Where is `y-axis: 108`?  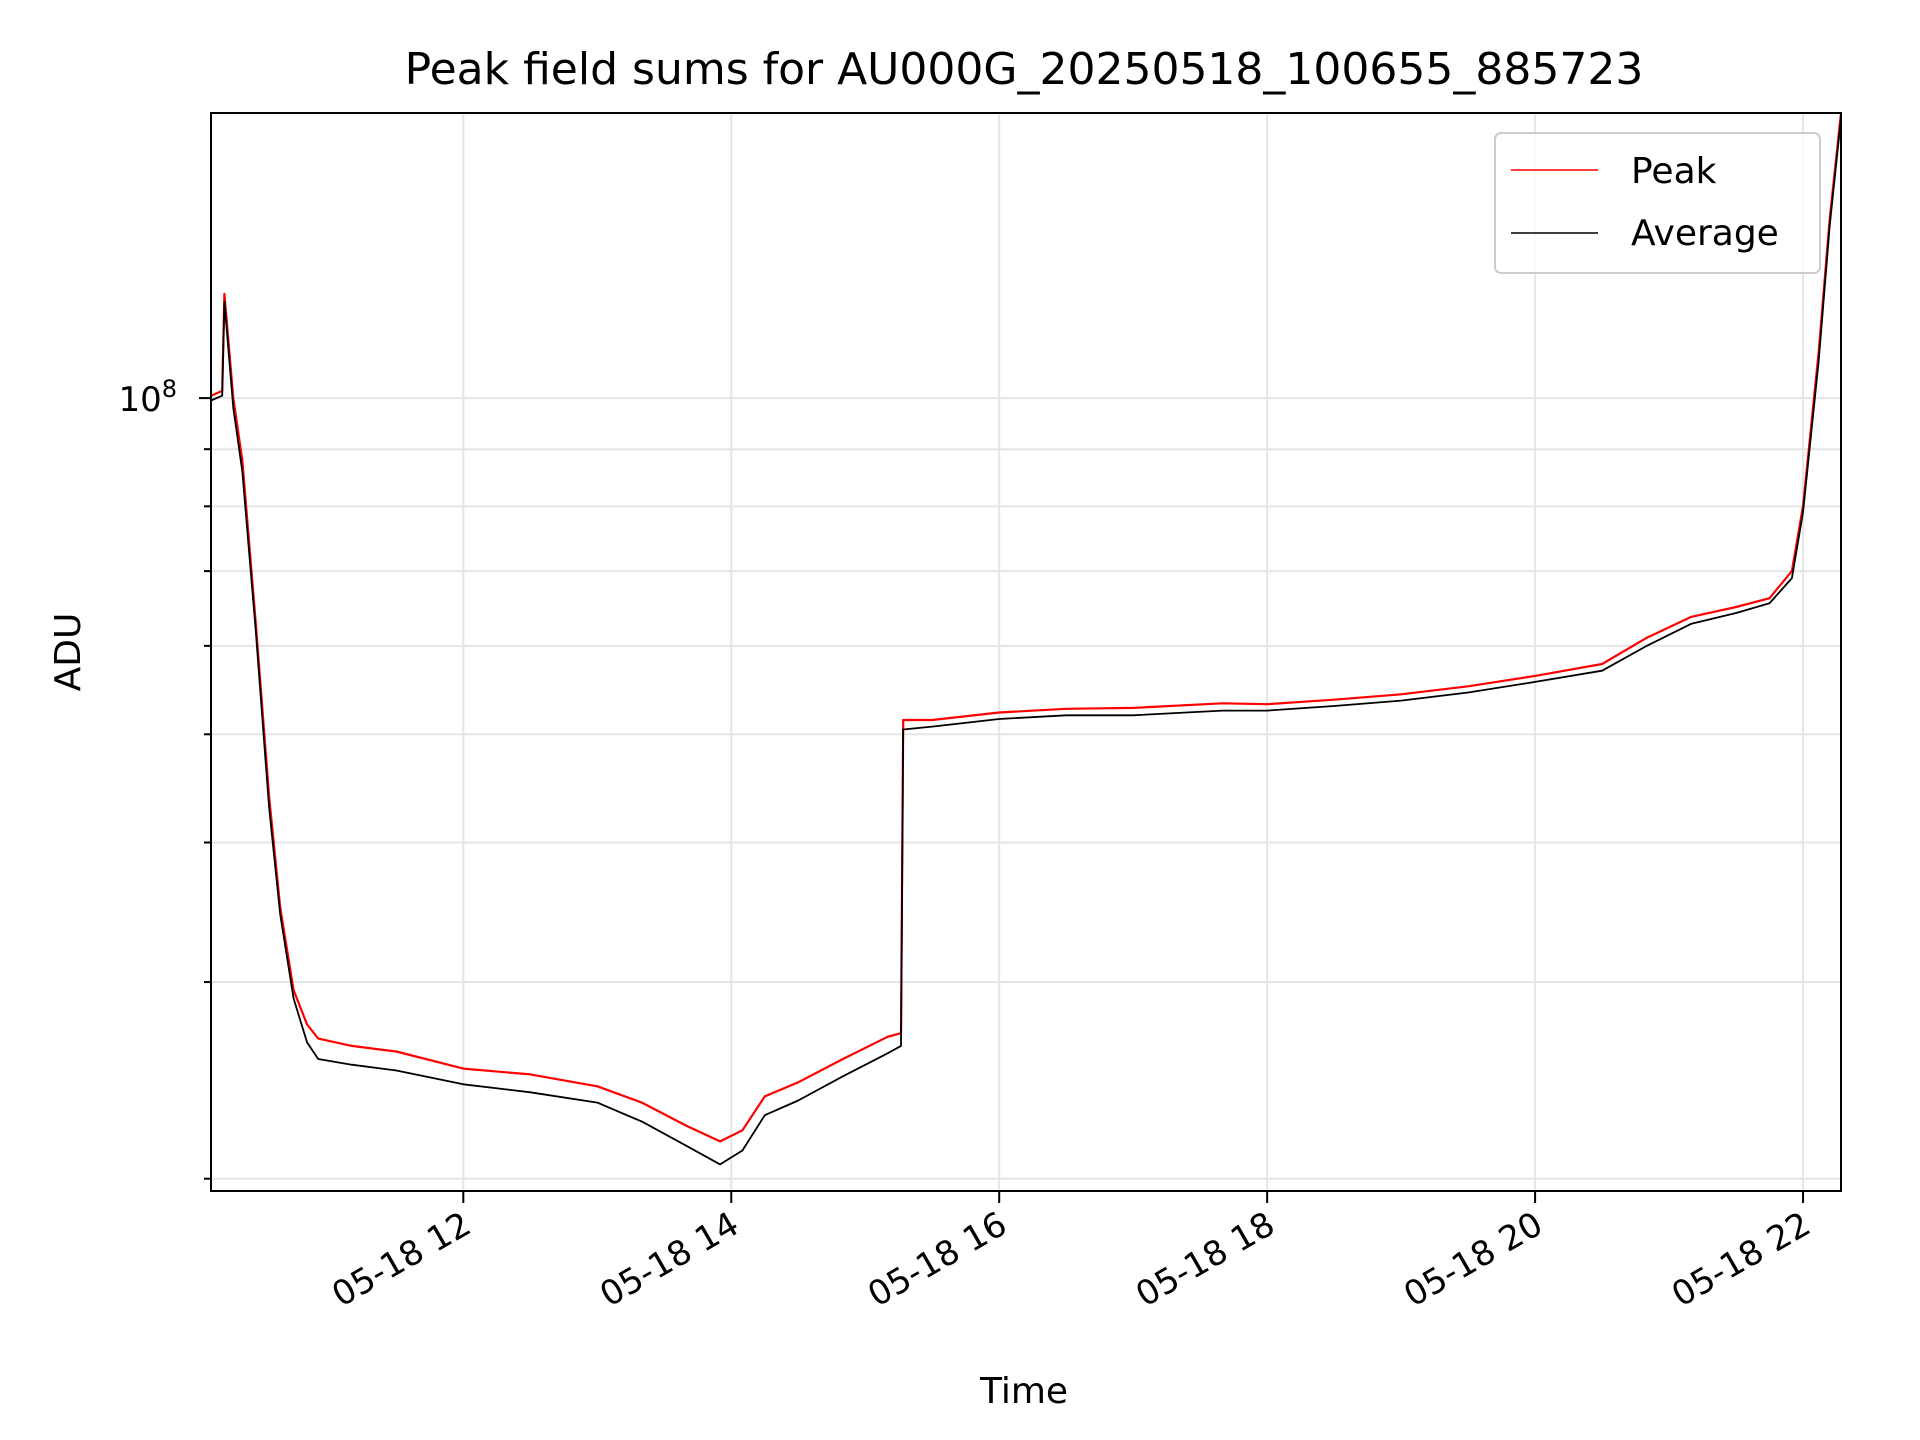 y-axis: 108 is located at coordinates (164, 777).